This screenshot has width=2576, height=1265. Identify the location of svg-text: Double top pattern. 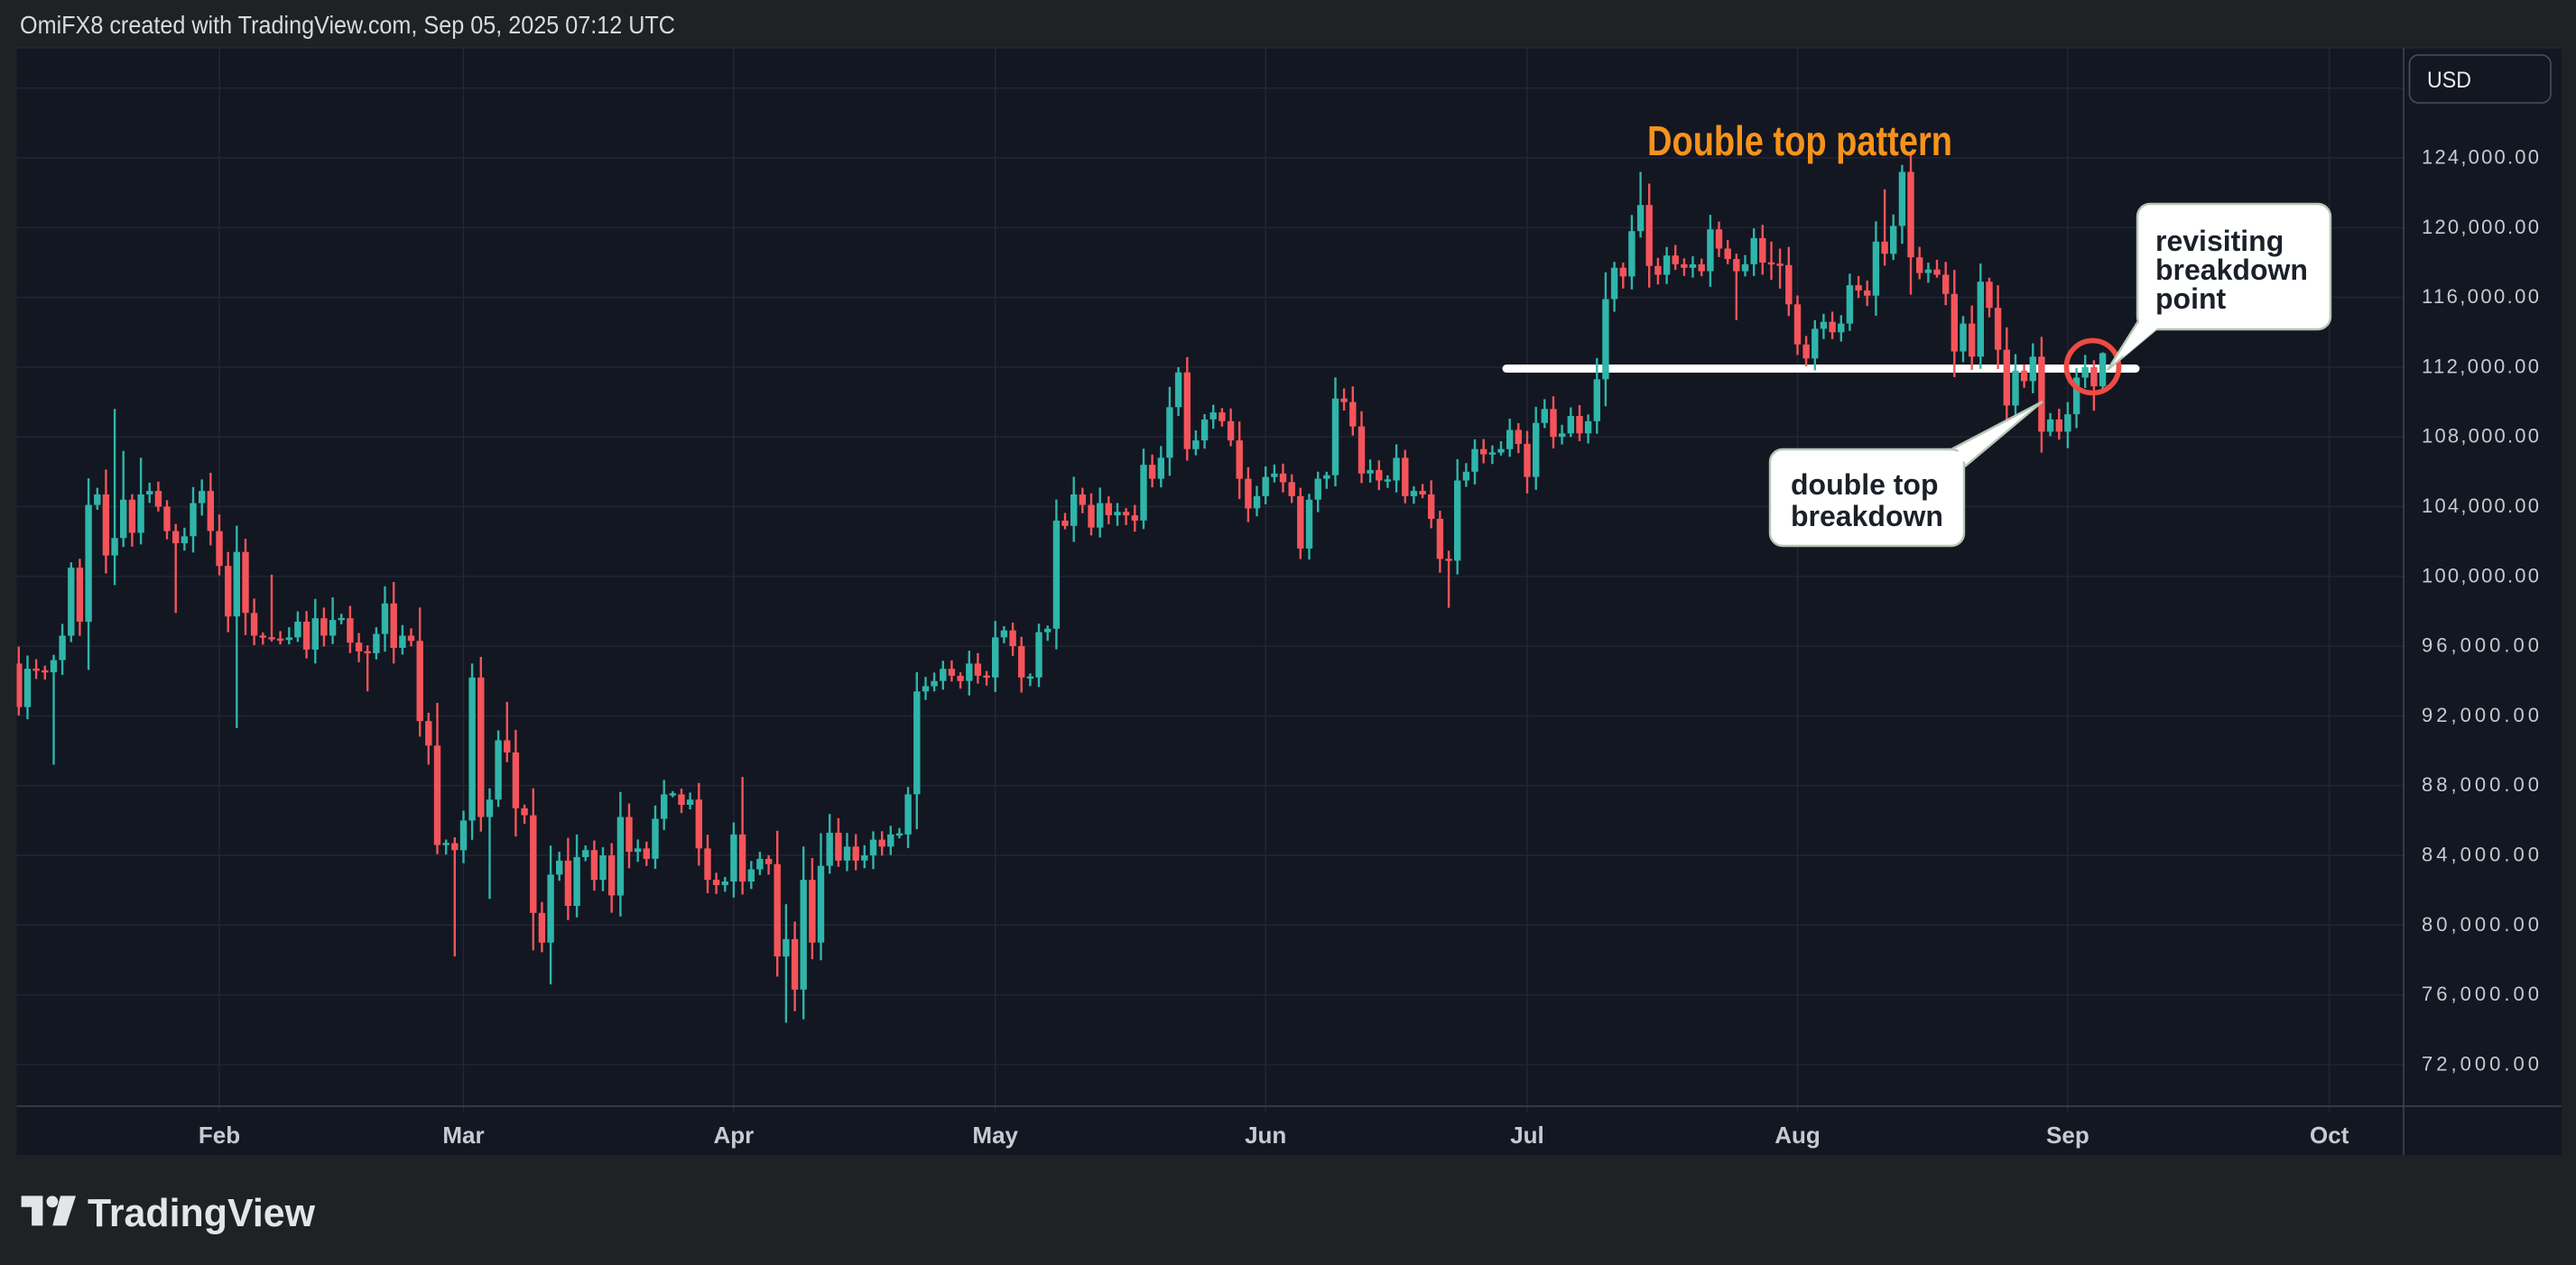
(1799, 140).